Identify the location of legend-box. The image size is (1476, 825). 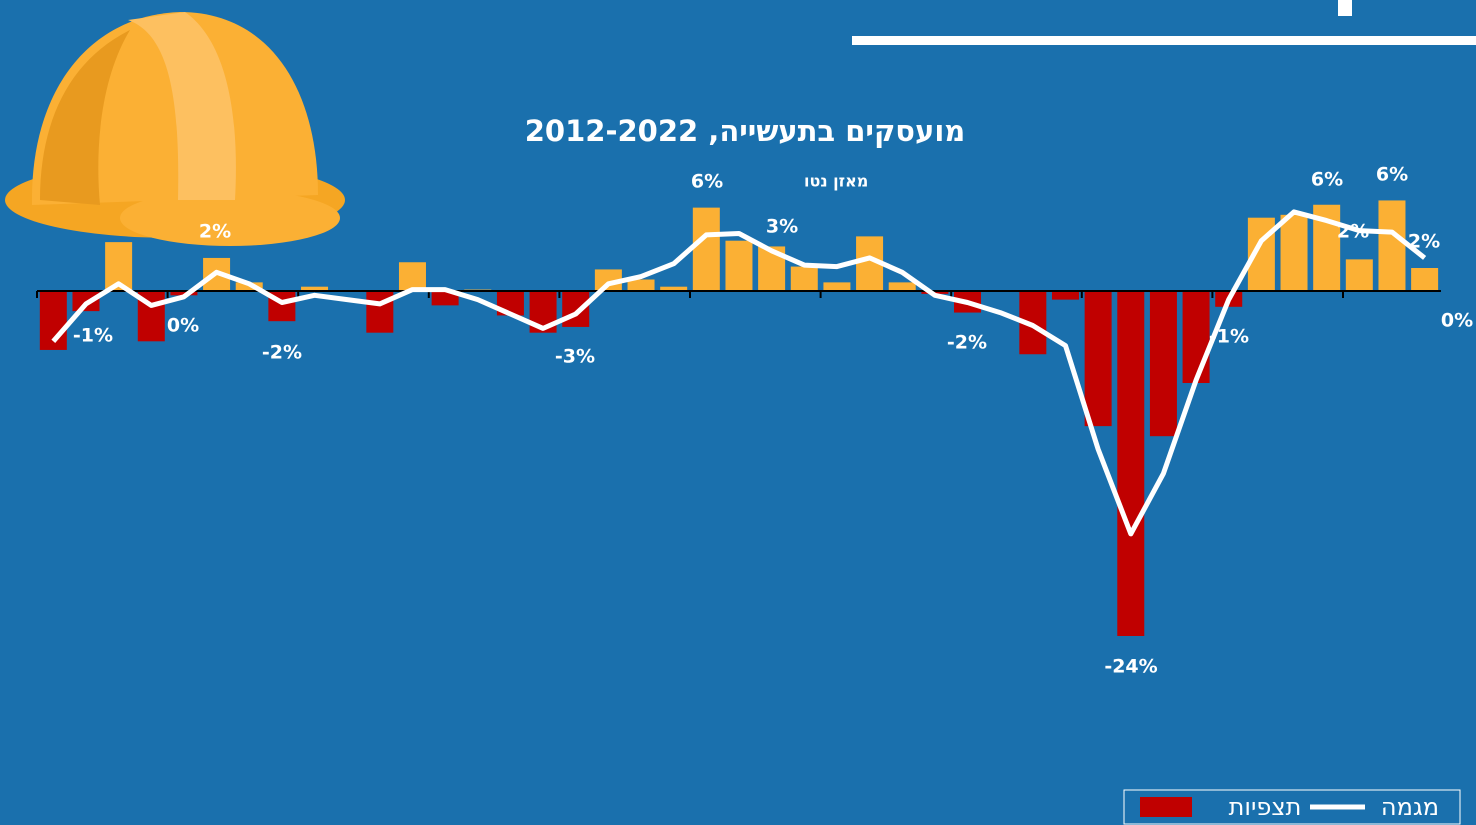
(1292, 807).